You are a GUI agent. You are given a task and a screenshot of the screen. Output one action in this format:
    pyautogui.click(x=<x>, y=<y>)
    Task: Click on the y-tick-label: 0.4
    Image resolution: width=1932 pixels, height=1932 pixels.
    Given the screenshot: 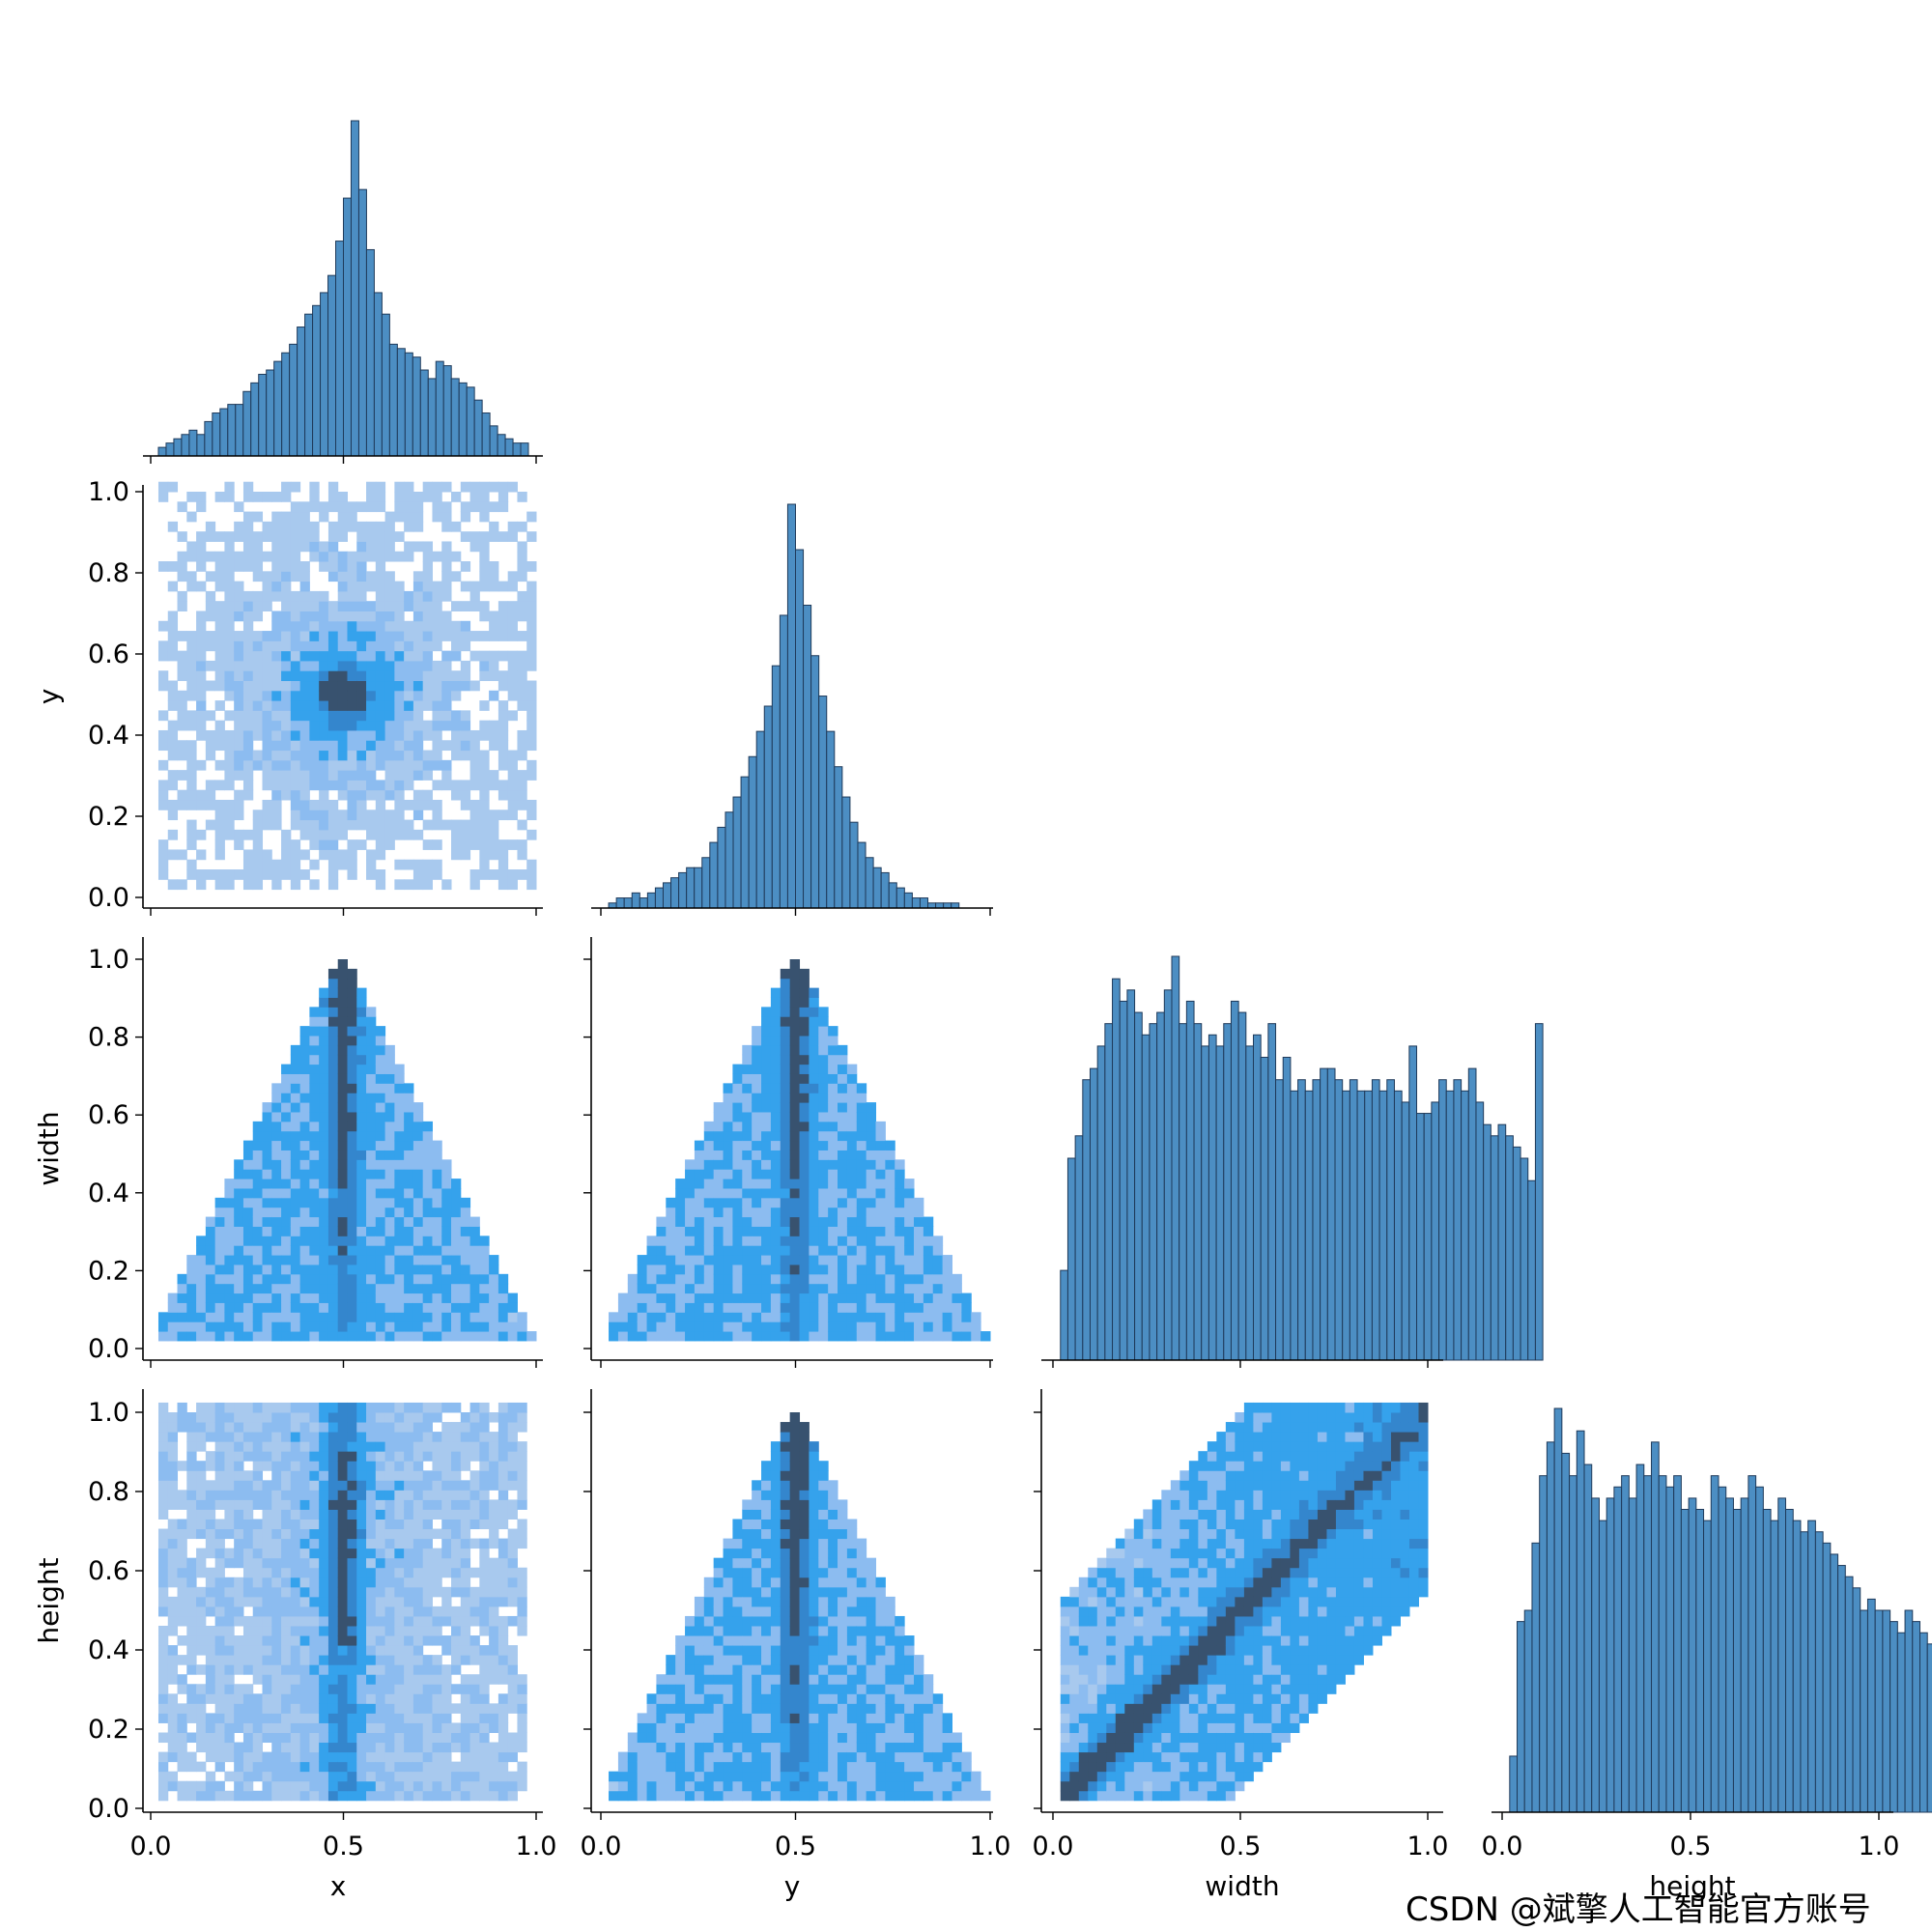 What is the action you would take?
    pyautogui.click(x=108, y=736)
    